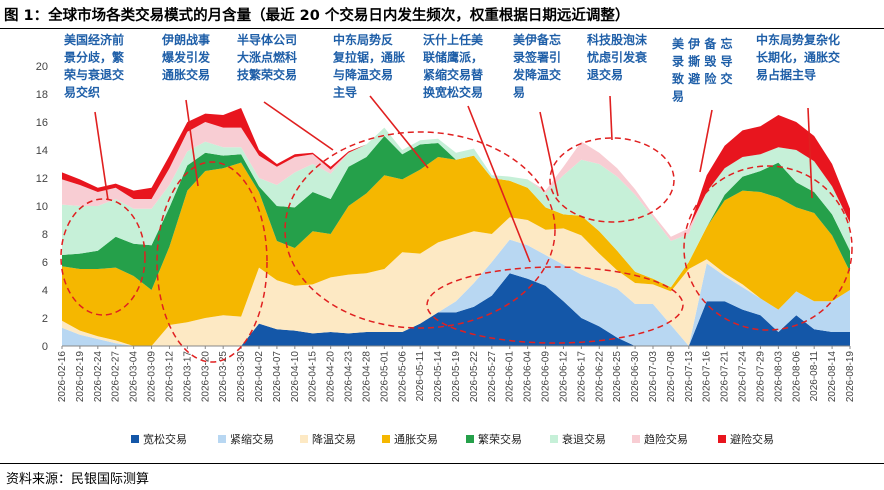 The image size is (884, 490). Describe the element at coordinates (345, 92) in the screenshot. I see `annotation-line: 主导` at that location.